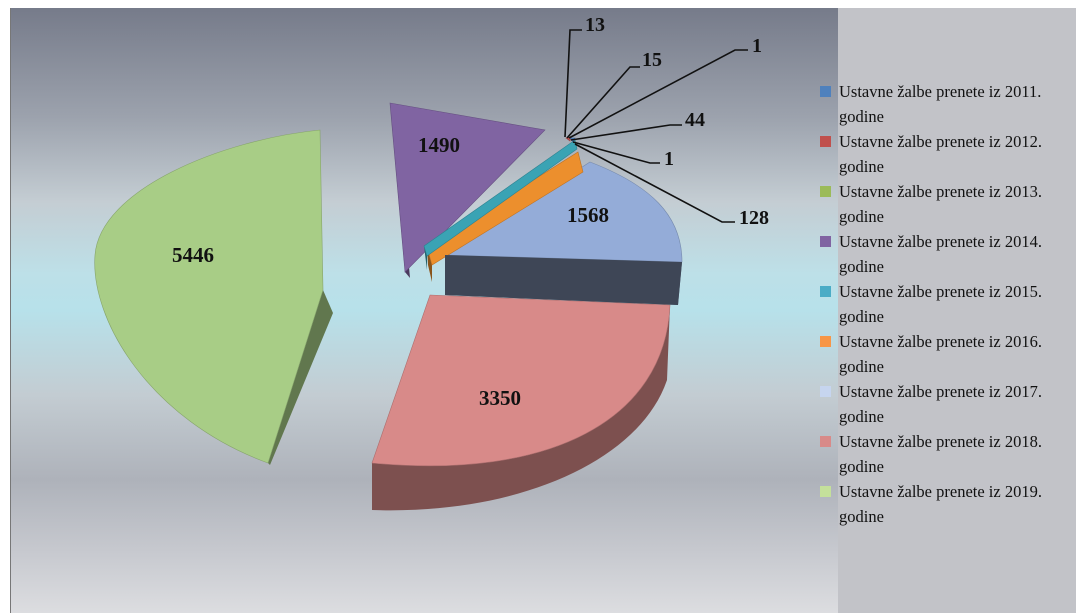 The image size is (1076, 613). I want to click on slice-2014, so click(467, 187).